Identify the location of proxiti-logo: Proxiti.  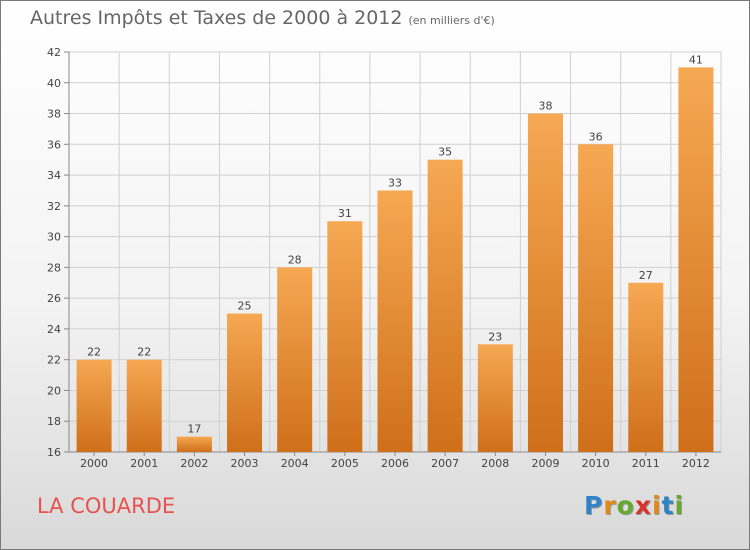
(634, 505).